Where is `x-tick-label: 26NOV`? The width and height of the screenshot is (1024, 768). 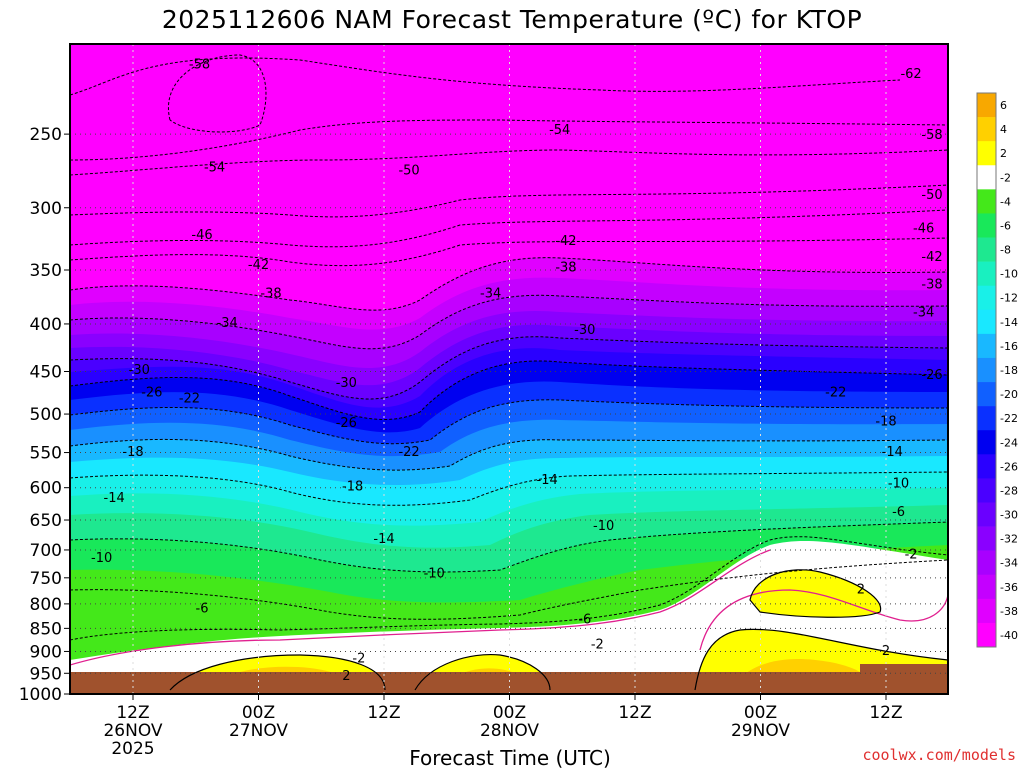
x-tick-label: 26NOV is located at coordinates (132, 731).